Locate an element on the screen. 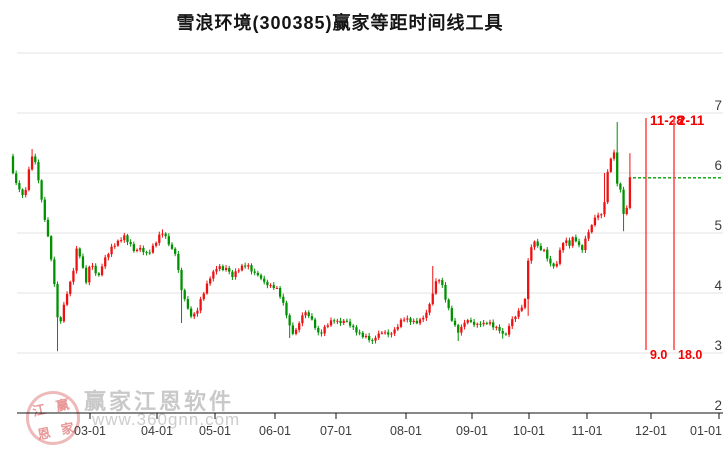 The height and width of the screenshot is (450, 726). page-title: 雪浪环境(300385)赢家等距时间线工具 is located at coordinates (340, 23).